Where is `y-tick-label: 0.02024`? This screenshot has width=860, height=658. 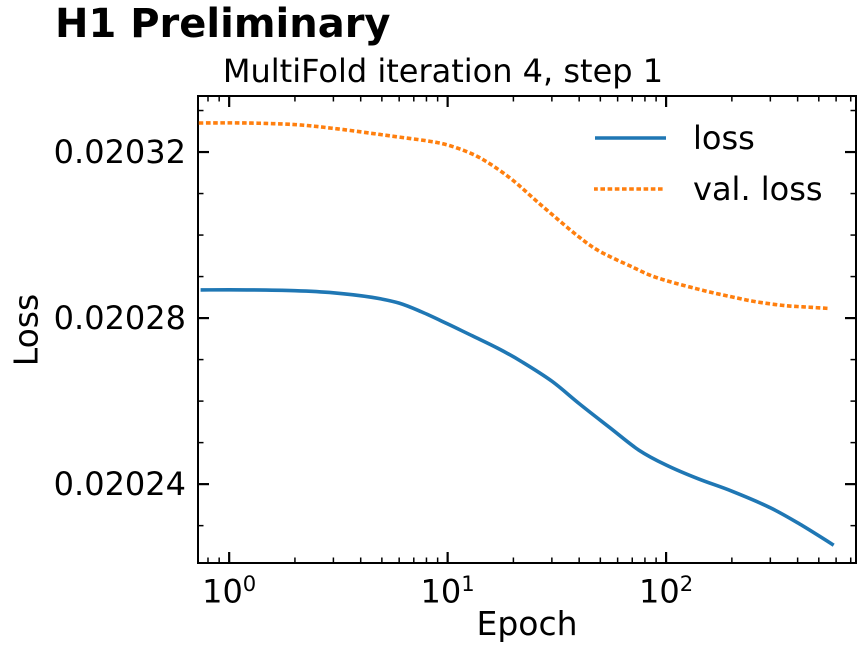
y-tick-label: 0.02024 is located at coordinates (119, 484).